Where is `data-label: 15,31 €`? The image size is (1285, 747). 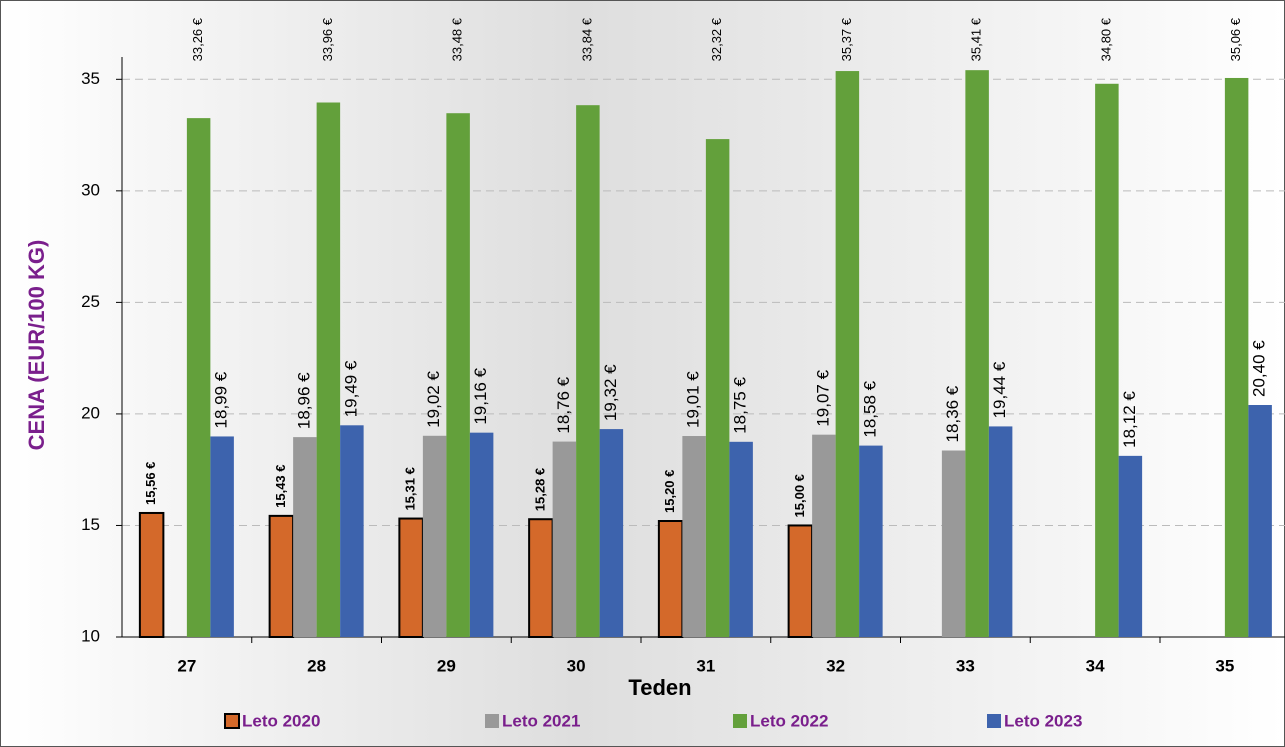
data-label: 15,31 € is located at coordinates (410, 488).